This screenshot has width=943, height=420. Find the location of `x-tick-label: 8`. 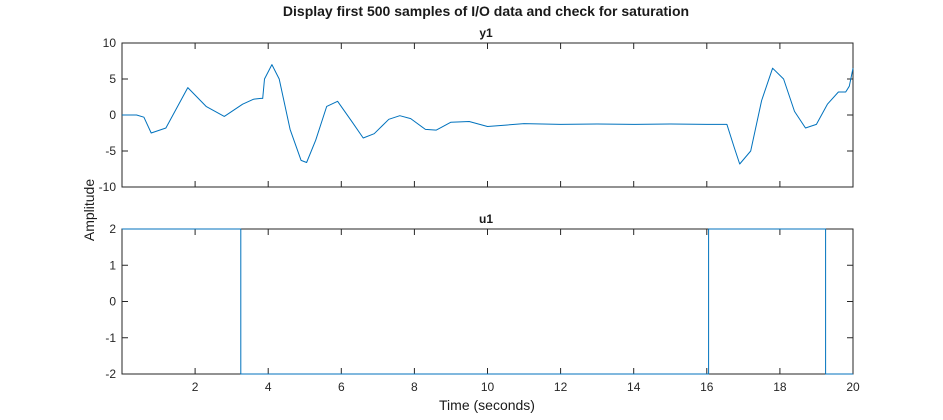

x-tick-label: 8 is located at coordinates (414, 387).